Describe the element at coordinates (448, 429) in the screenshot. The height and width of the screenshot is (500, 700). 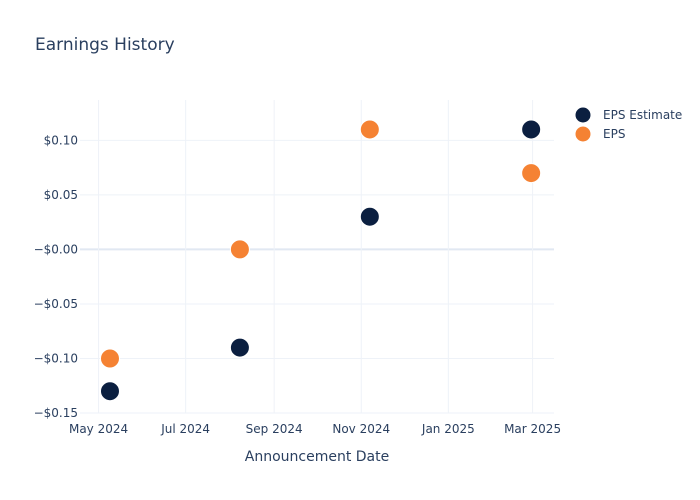
I see `x-tick-label: Jan 2025` at that location.